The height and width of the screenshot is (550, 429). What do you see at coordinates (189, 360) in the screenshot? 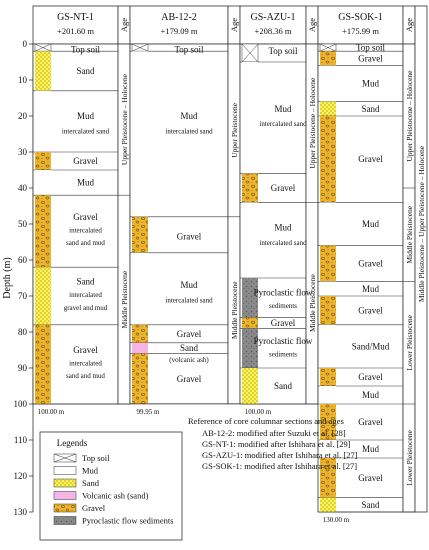
I see `layer-label: (volcanic ash)` at bounding box center [189, 360].